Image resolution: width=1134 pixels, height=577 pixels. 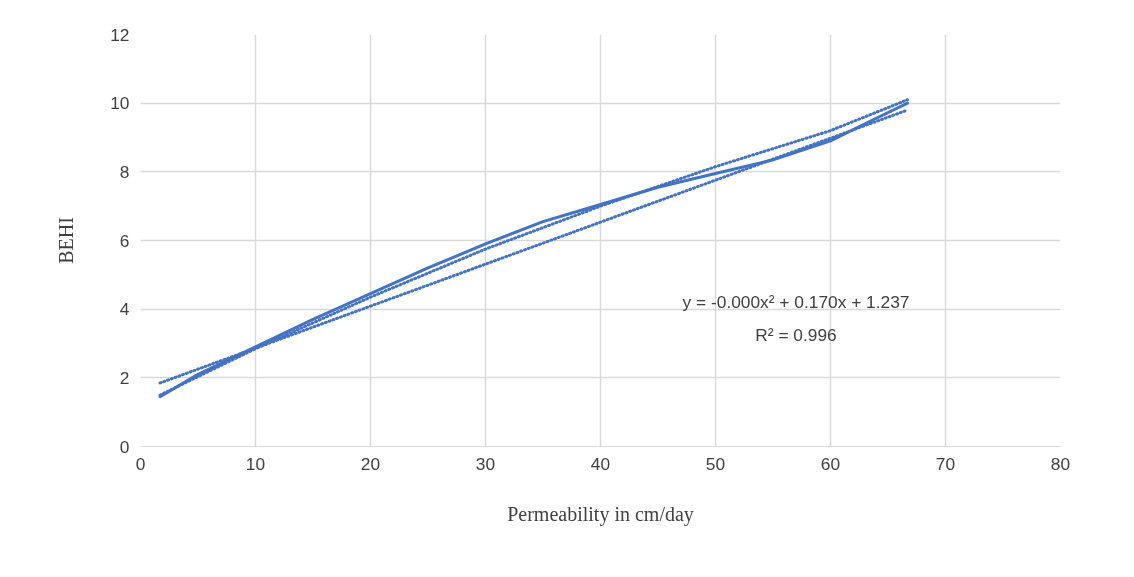 What do you see at coordinates (485, 463) in the screenshot?
I see `x-tick-label: 30` at bounding box center [485, 463].